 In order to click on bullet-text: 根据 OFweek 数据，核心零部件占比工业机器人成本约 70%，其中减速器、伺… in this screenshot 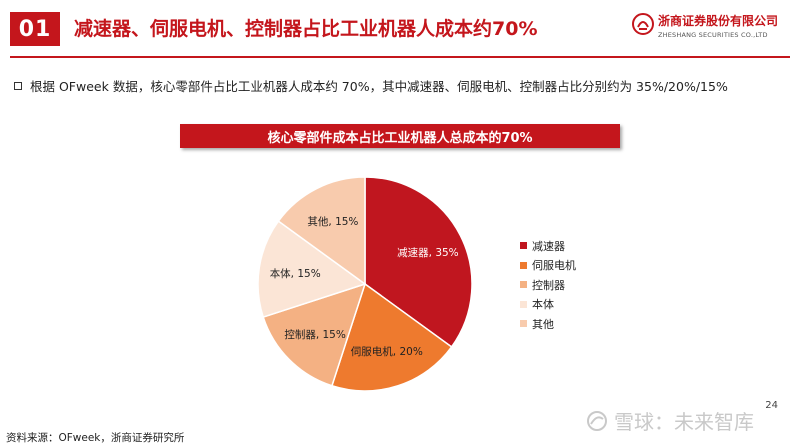, I will do `click(379, 86)`.